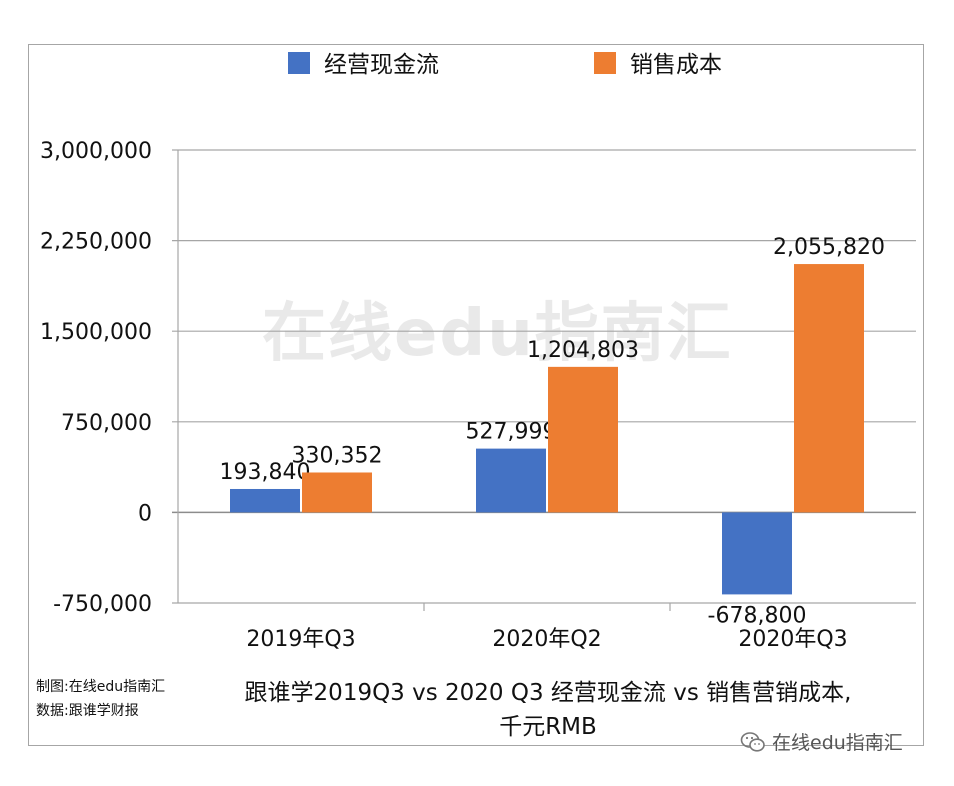 The width and height of the screenshot is (954, 786). Describe the element at coordinates (87, 711) in the screenshot. I see `chart-credit-source: 数据:跟谁学财报` at that location.